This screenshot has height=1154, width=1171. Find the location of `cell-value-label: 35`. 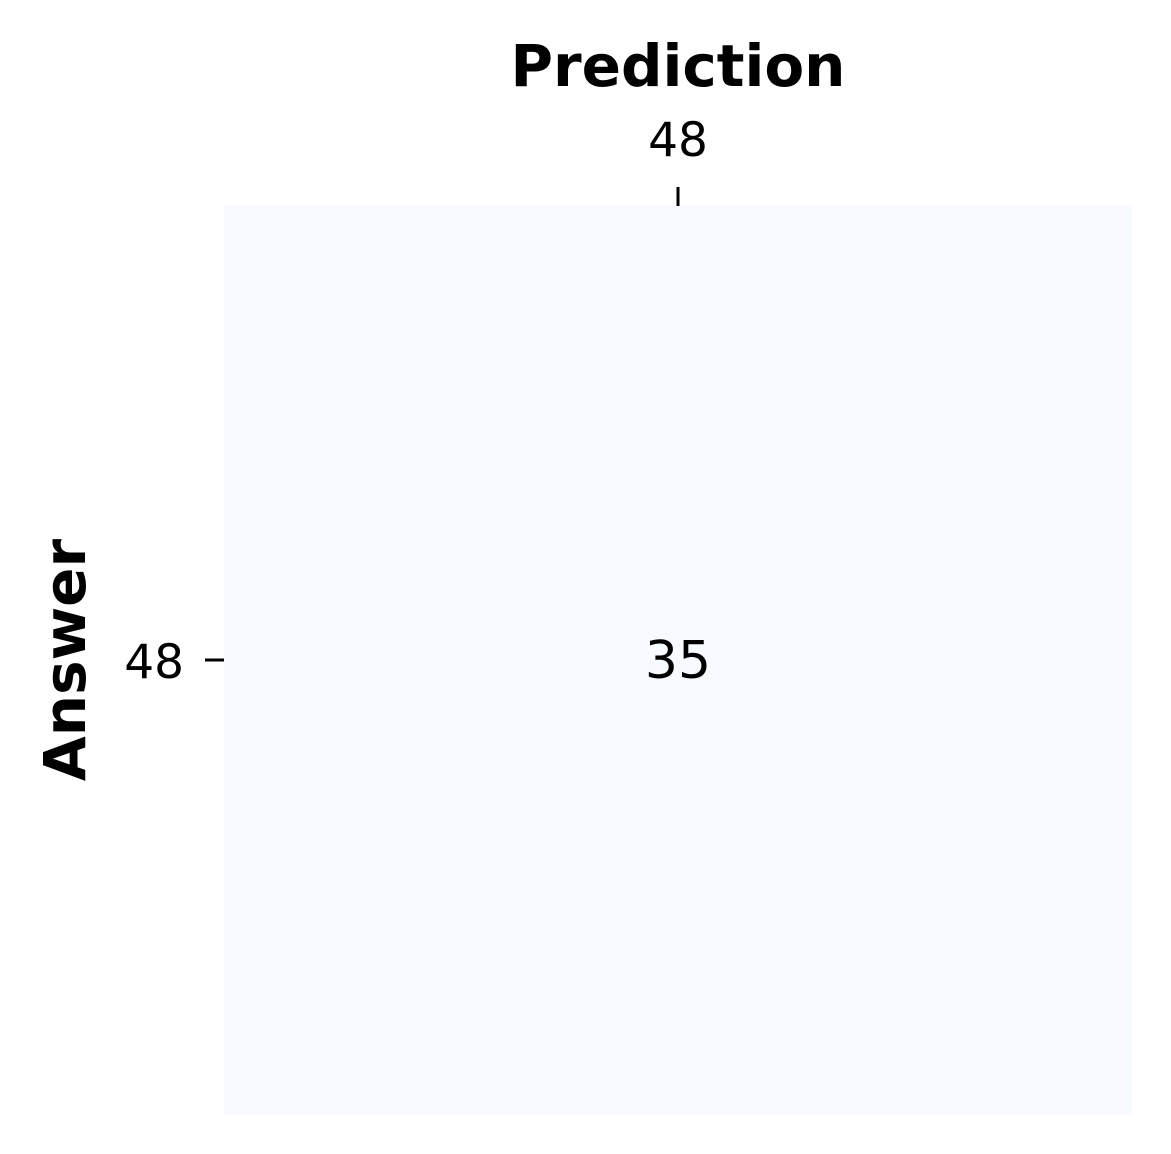

cell-value-label: 35 is located at coordinates (678, 661).